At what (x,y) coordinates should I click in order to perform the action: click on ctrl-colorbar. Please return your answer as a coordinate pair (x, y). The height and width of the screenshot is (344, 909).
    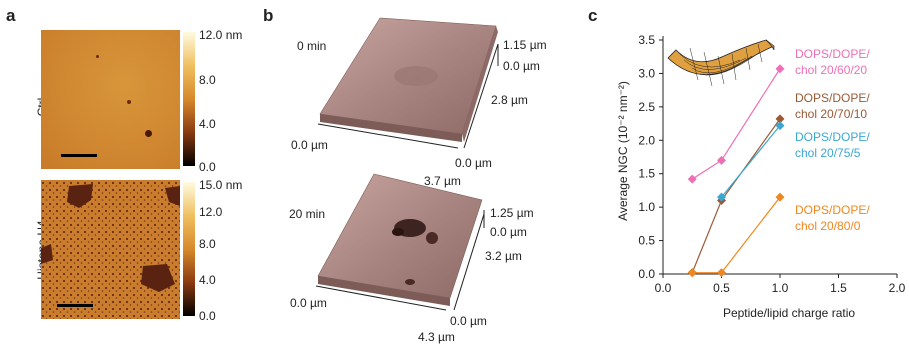
    Looking at the image, I should click on (189, 99).